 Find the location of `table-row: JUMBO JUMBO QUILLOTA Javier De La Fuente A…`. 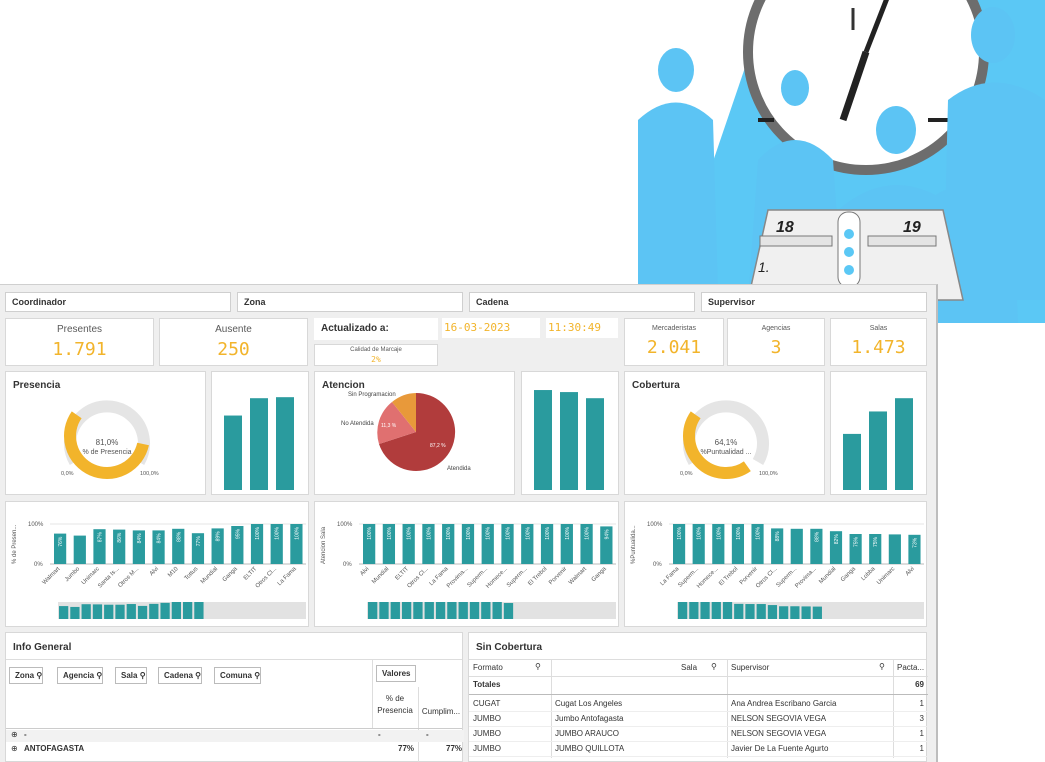

table-row: JUMBO JUMBO QUILLOTA Javier De La Fuente A… is located at coordinates (698, 749).